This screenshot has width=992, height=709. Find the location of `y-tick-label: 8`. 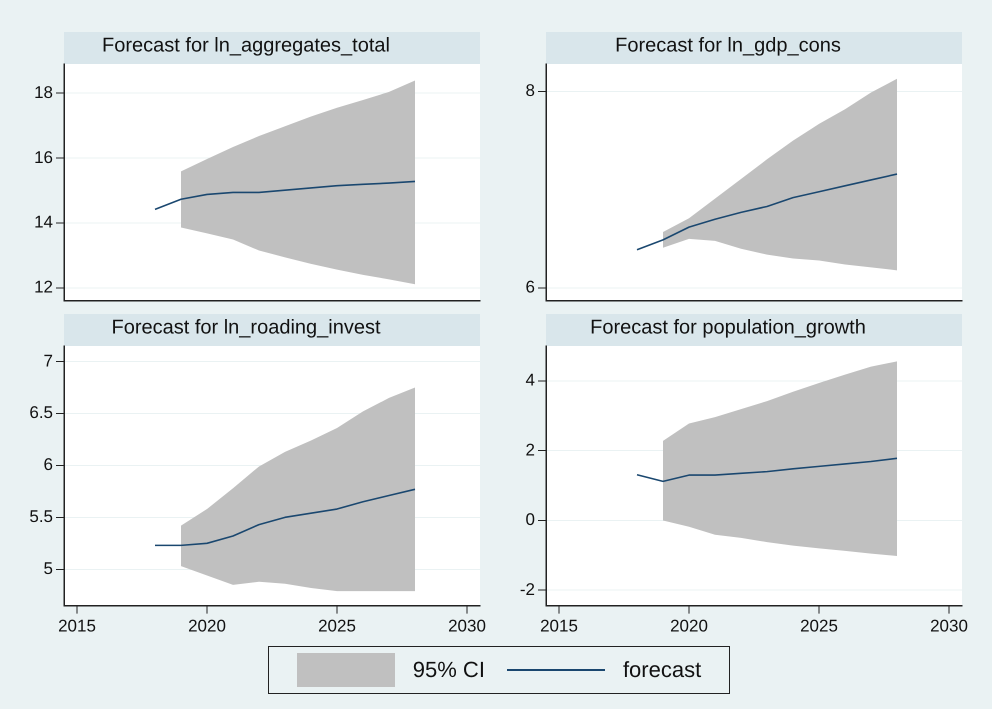

y-tick-label: 8 is located at coordinates (530, 90).